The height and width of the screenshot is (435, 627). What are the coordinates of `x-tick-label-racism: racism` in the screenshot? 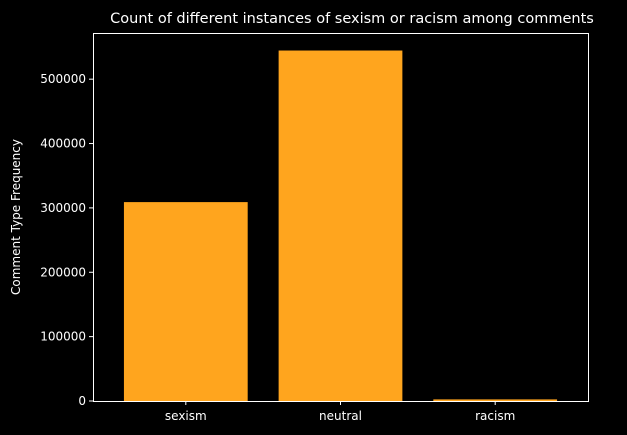 It's located at (495, 416).